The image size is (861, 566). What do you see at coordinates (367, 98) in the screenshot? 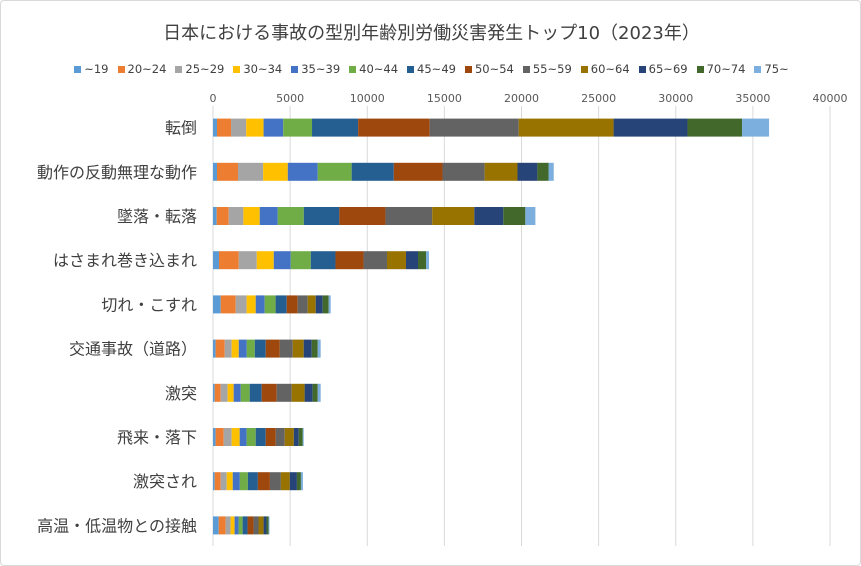
I see `x-tick-label: 10000` at bounding box center [367, 98].